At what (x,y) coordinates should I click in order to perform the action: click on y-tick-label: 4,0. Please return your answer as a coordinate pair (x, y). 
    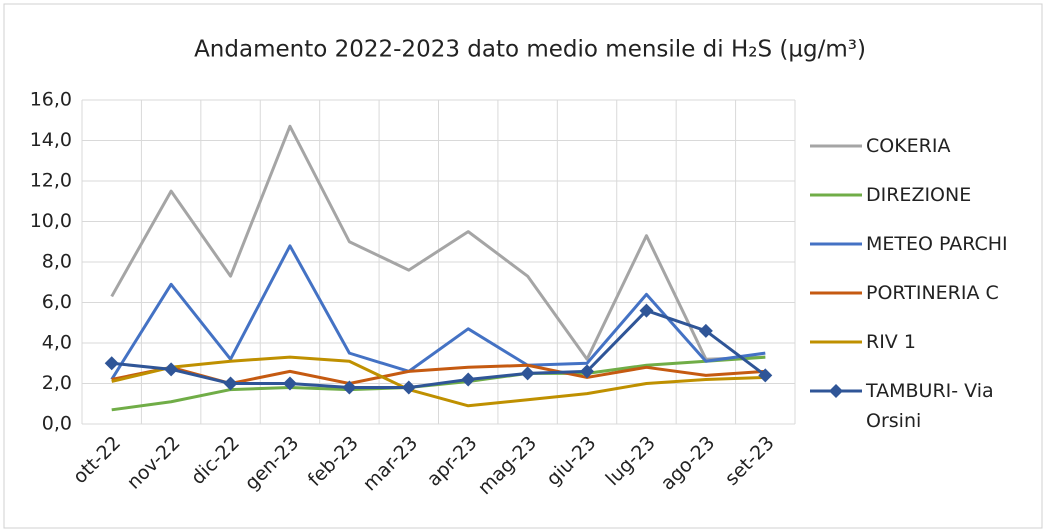
    Looking at the image, I should click on (57, 343).